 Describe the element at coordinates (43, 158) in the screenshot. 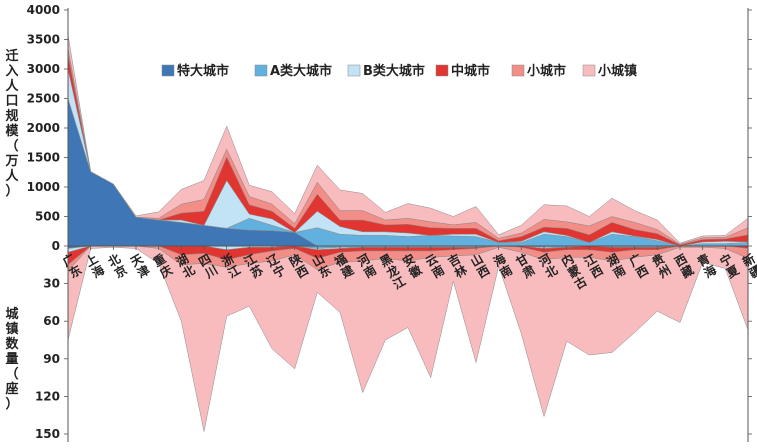

I see `y-tick-label: 1500` at that location.